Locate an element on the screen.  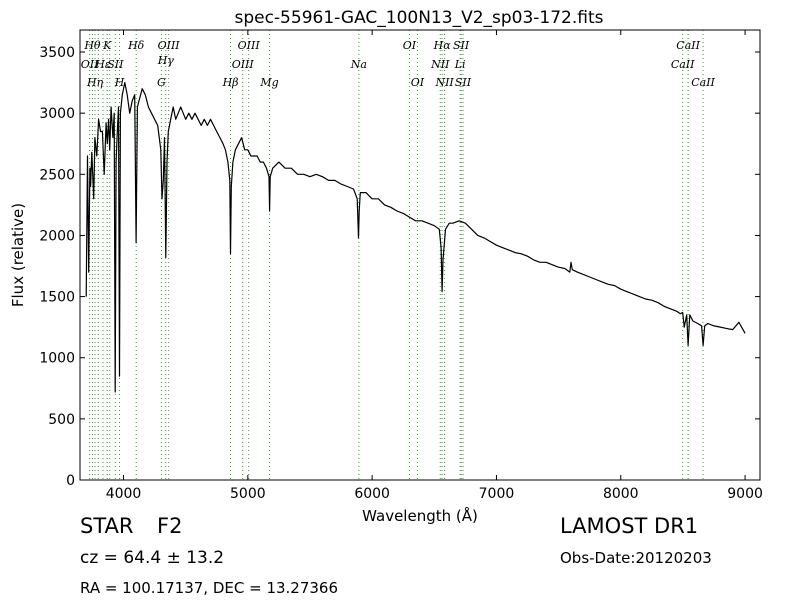
line-label: Hδ is located at coordinates (136, 45).